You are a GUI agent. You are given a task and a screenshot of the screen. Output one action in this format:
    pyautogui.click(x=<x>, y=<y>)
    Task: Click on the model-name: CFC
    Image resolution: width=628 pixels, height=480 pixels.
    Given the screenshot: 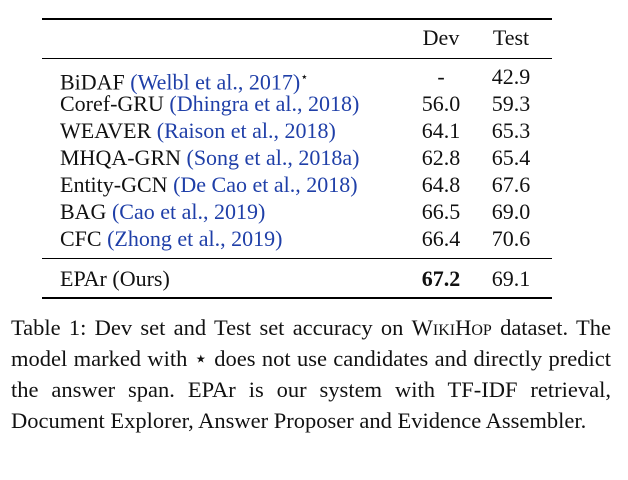 What is the action you would take?
    pyautogui.click(x=81, y=238)
    